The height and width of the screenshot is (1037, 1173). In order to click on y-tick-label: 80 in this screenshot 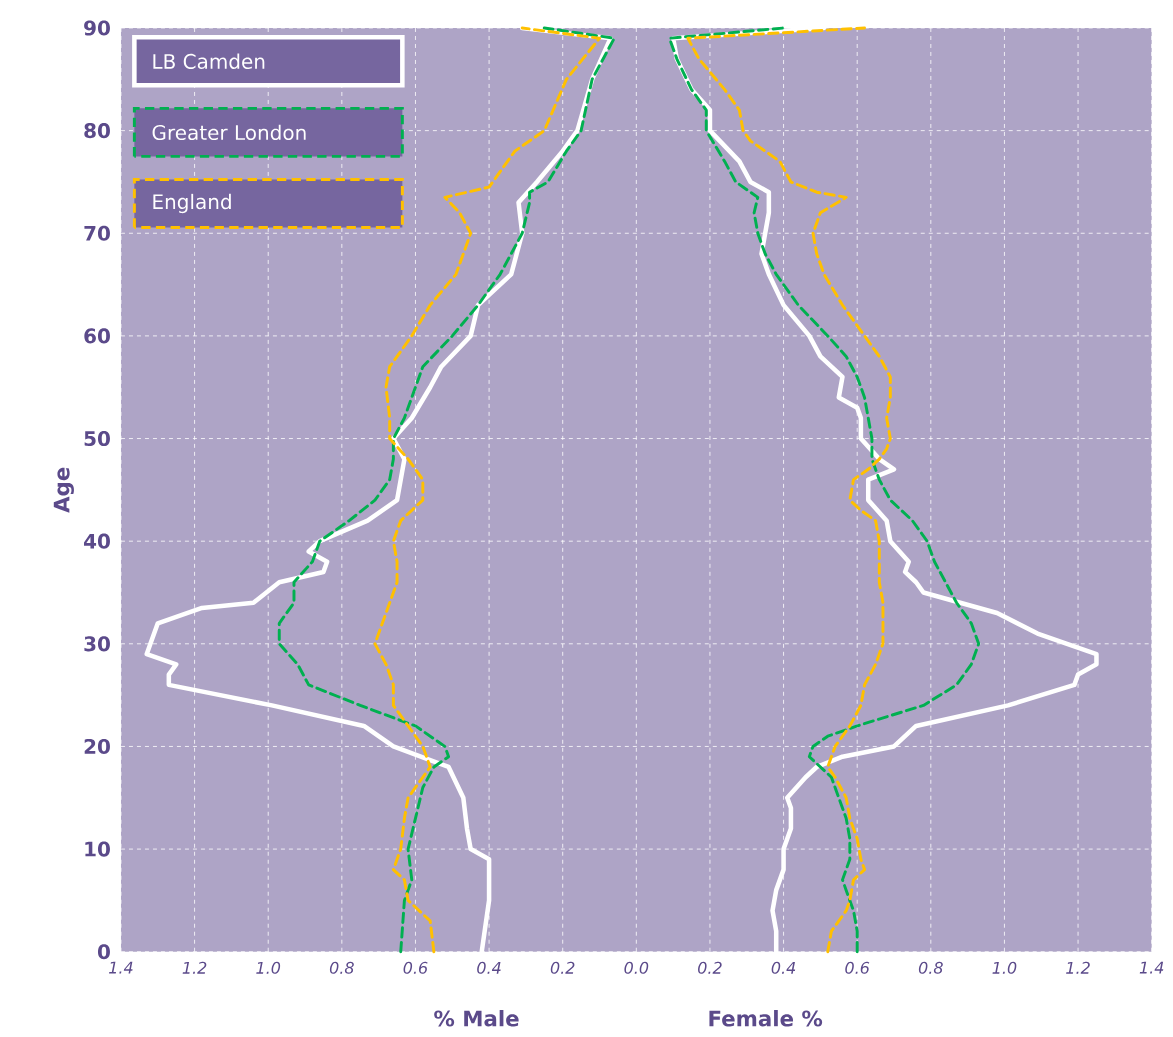, I will do `click(97, 131)`.